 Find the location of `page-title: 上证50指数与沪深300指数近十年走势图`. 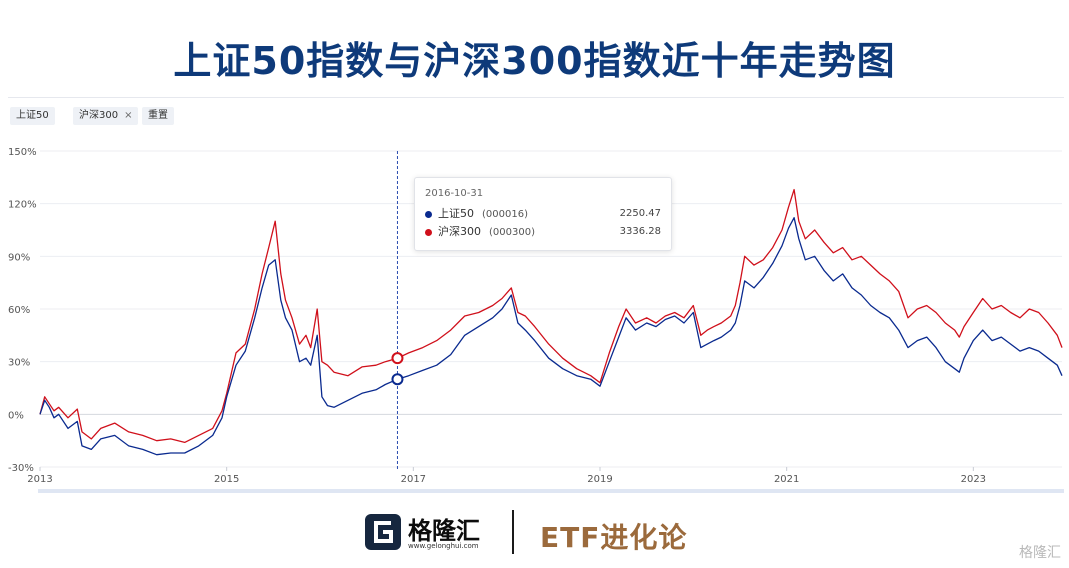

page-title: 上证50指数与沪深300指数近十年走势图 is located at coordinates (534, 61).